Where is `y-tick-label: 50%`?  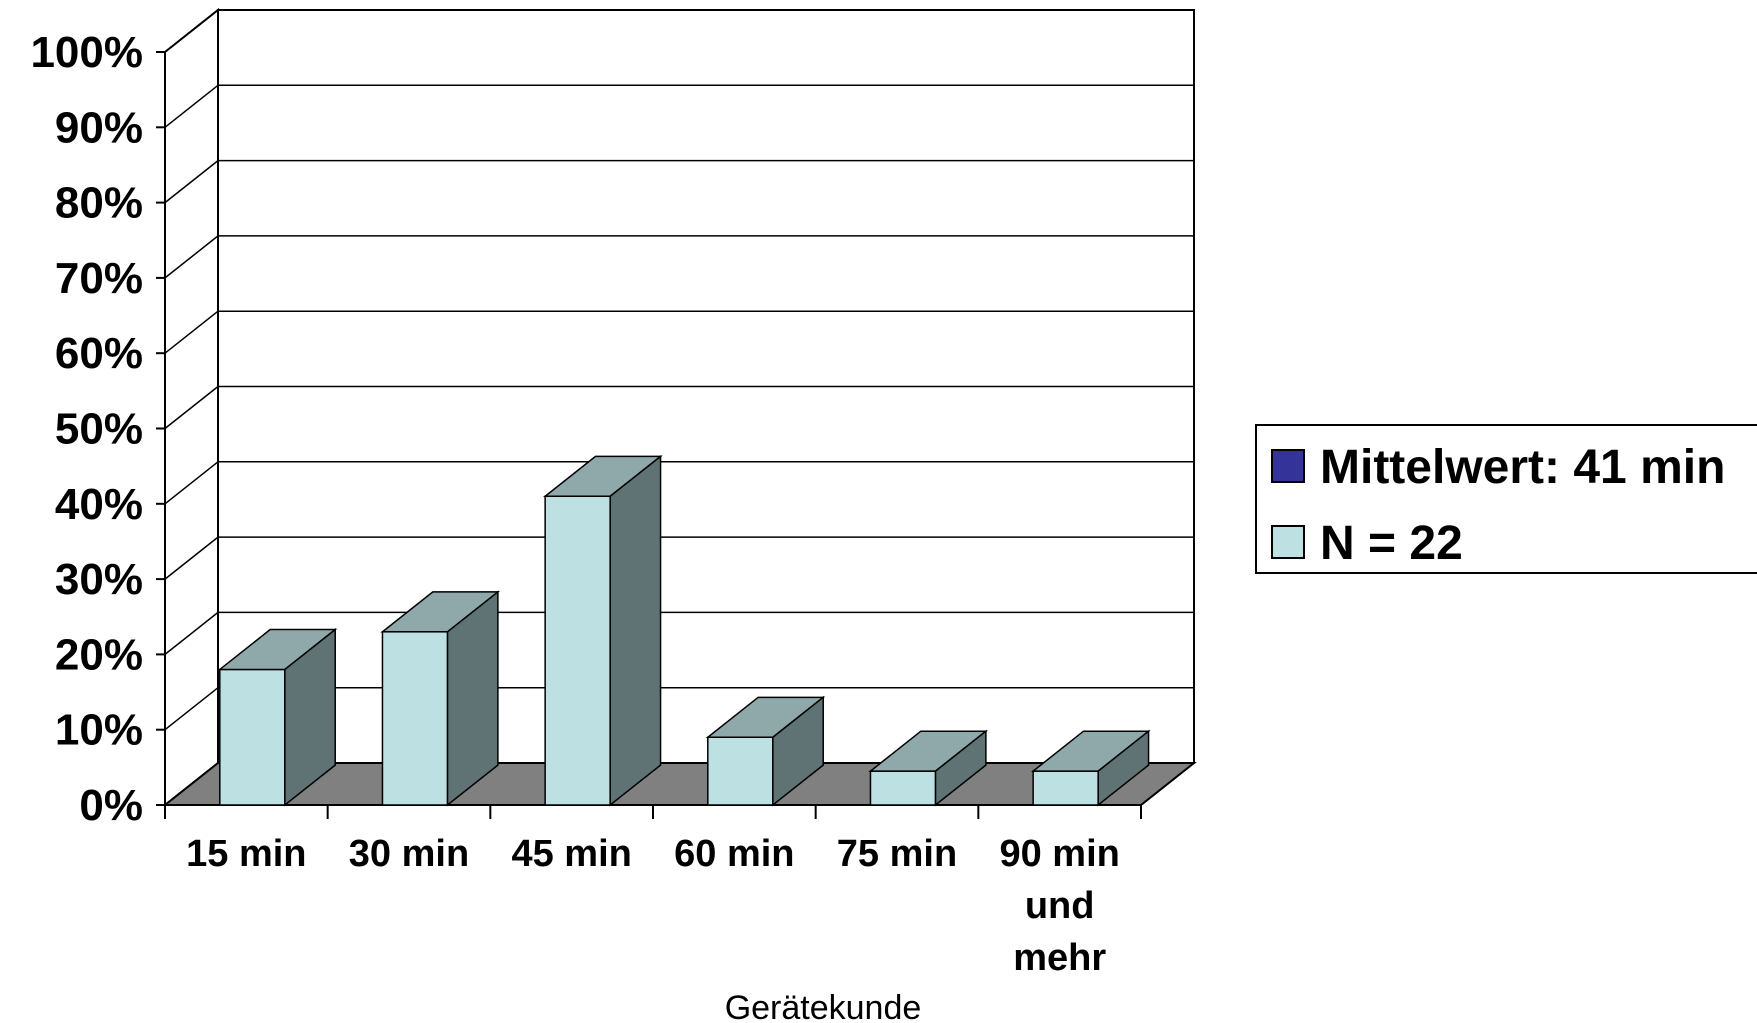 y-tick-label: 50% is located at coordinates (99, 429).